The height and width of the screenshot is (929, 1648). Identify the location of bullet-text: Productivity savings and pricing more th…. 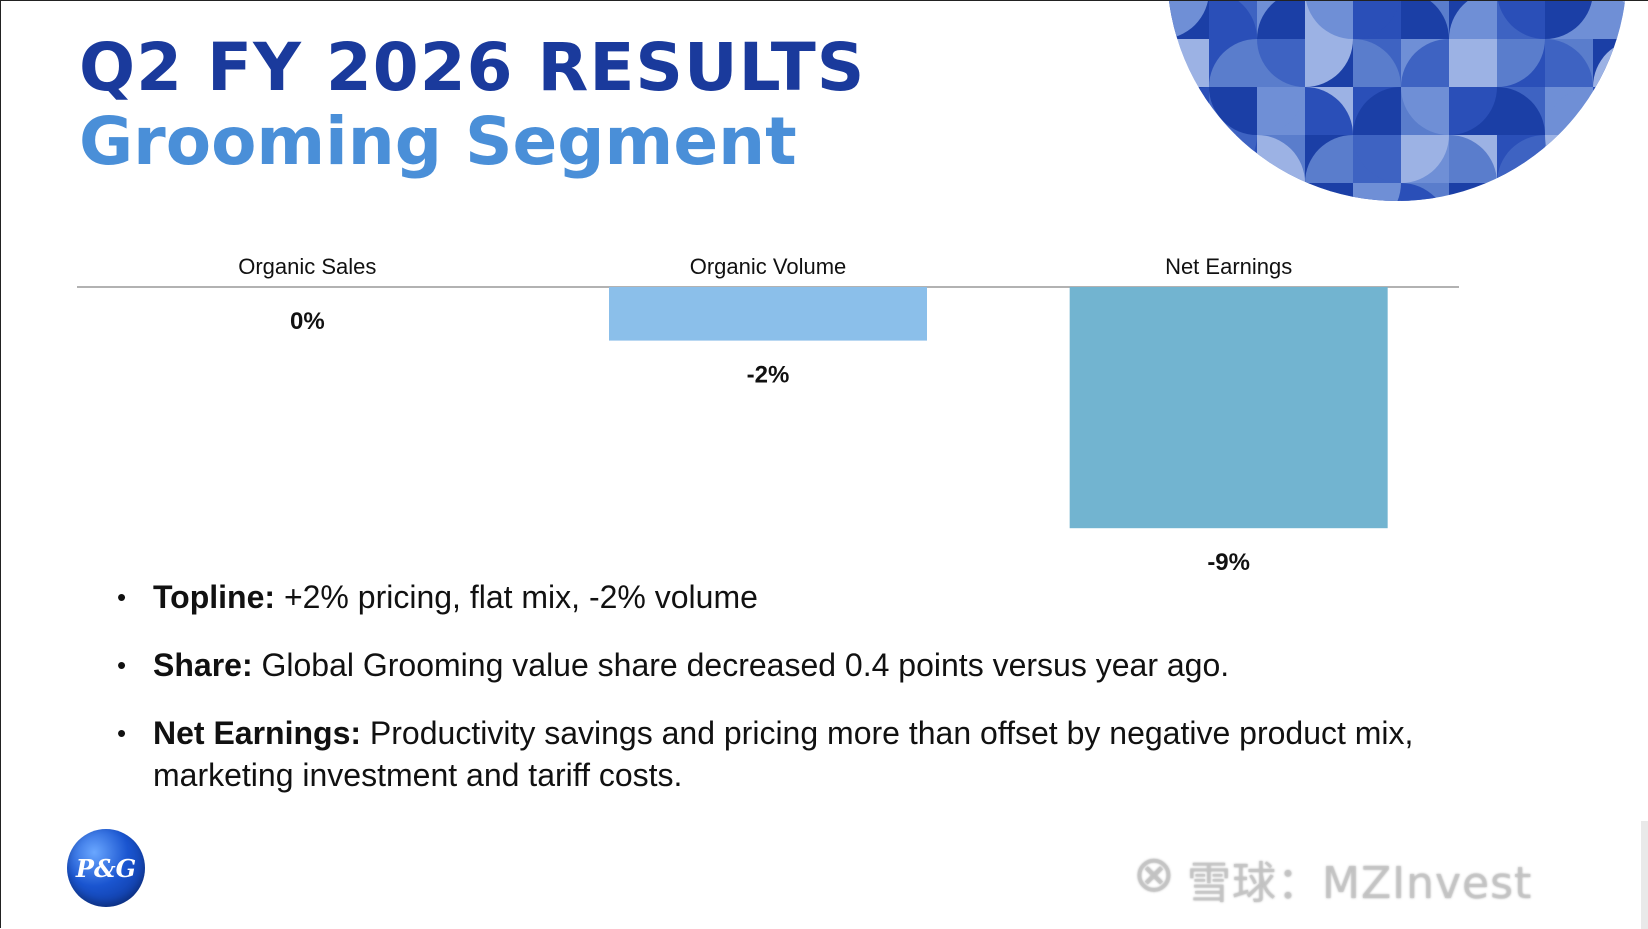
(783, 754).